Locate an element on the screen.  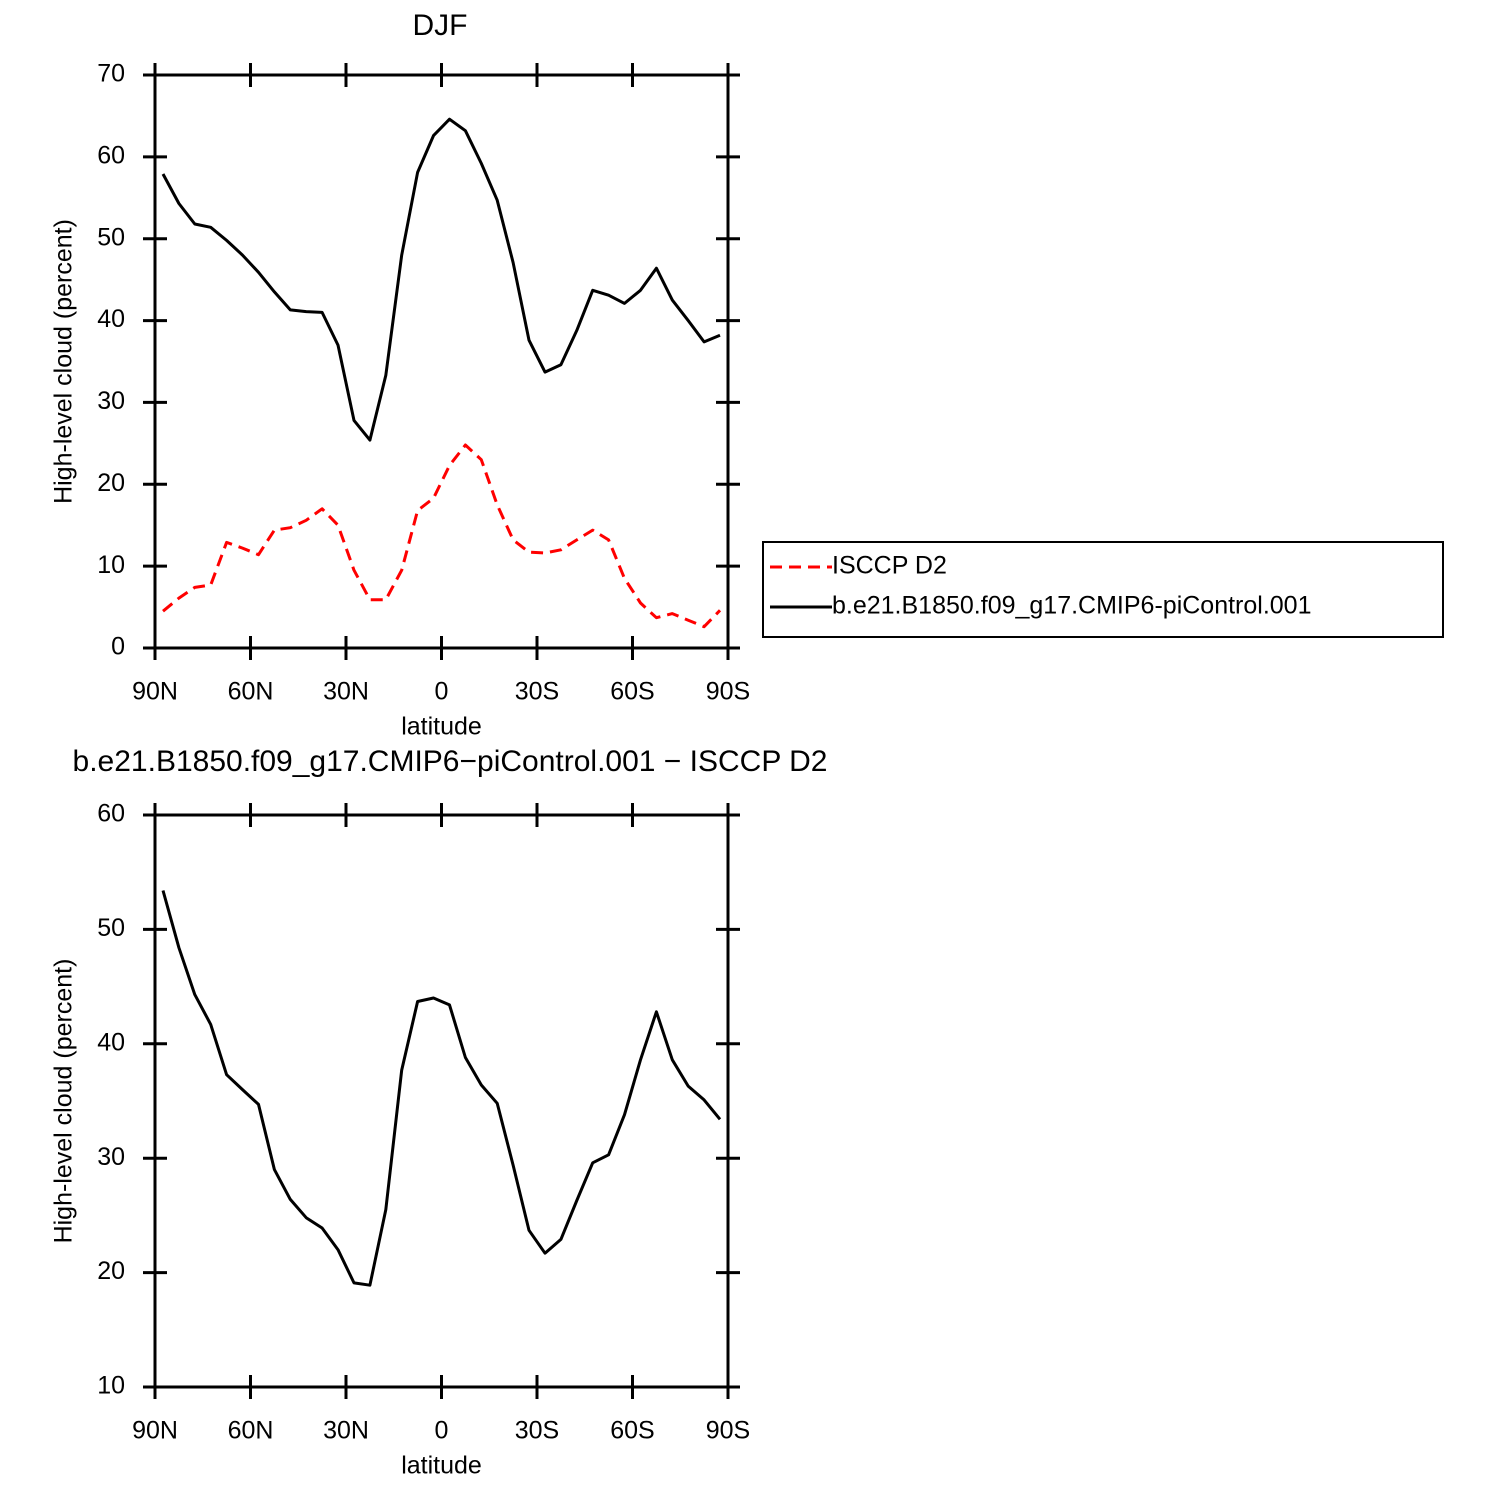
y-tick-label: 70 is located at coordinates (111, 74).